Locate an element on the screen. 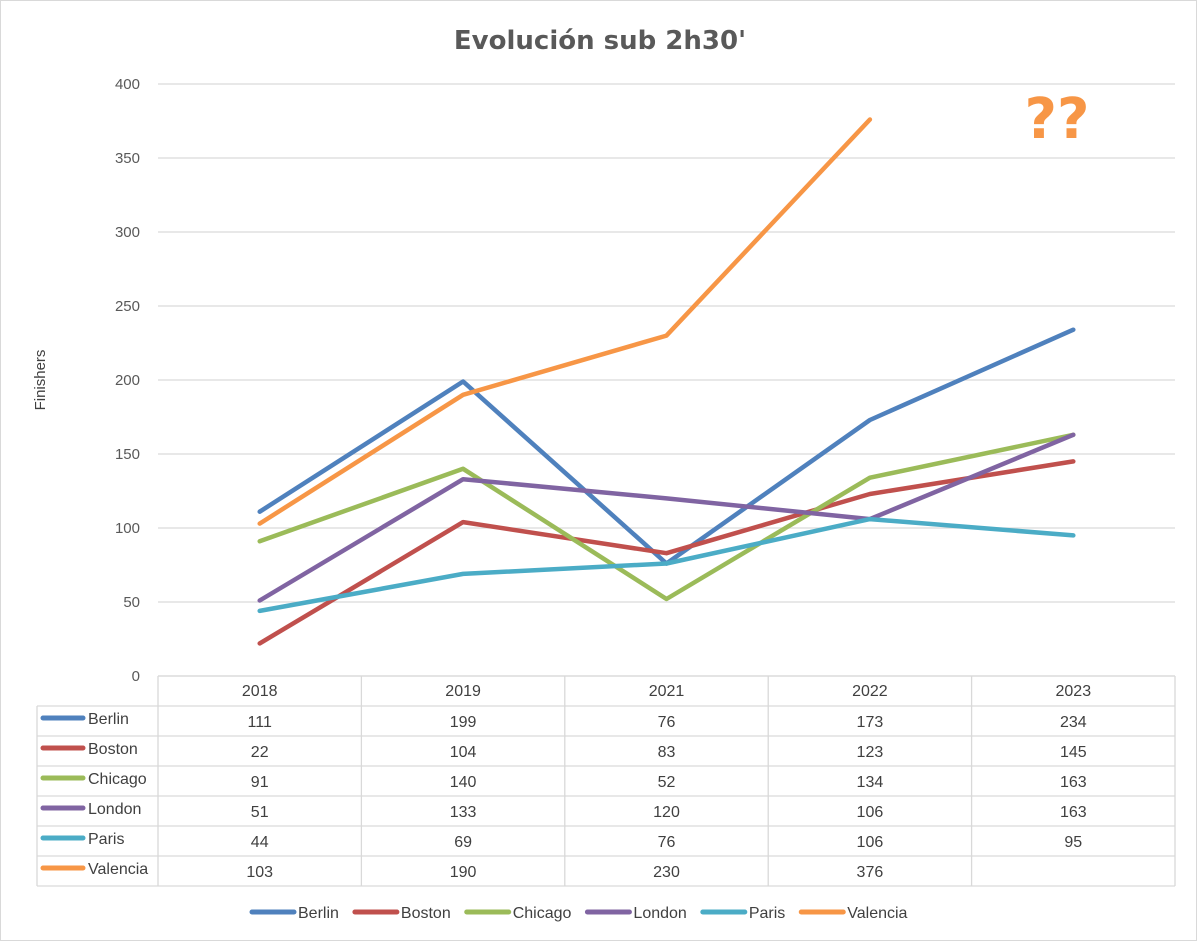 The height and width of the screenshot is (943, 1199). series-line-chicago is located at coordinates (666, 517).